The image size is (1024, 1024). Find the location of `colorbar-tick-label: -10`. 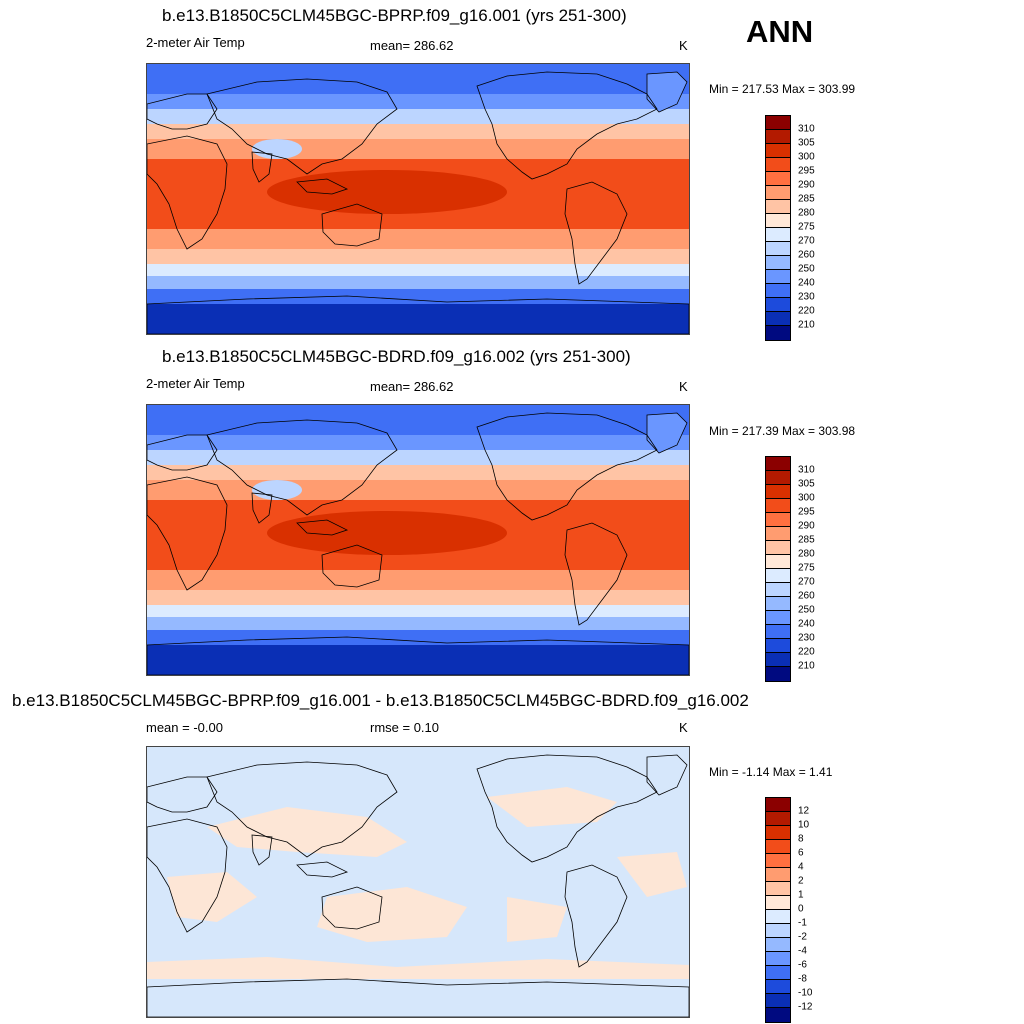

colorbar-tick-label: -10 is located at coordinates (805, 993).